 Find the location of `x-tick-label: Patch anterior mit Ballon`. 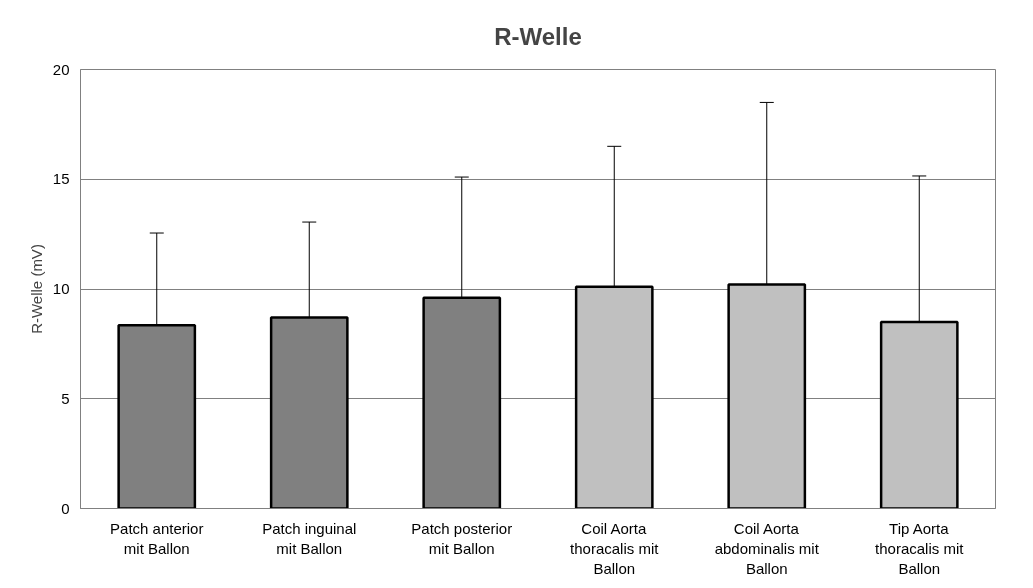

x-tick-label: Patch anterior mit Ballon is located at coordinates (157, 538).